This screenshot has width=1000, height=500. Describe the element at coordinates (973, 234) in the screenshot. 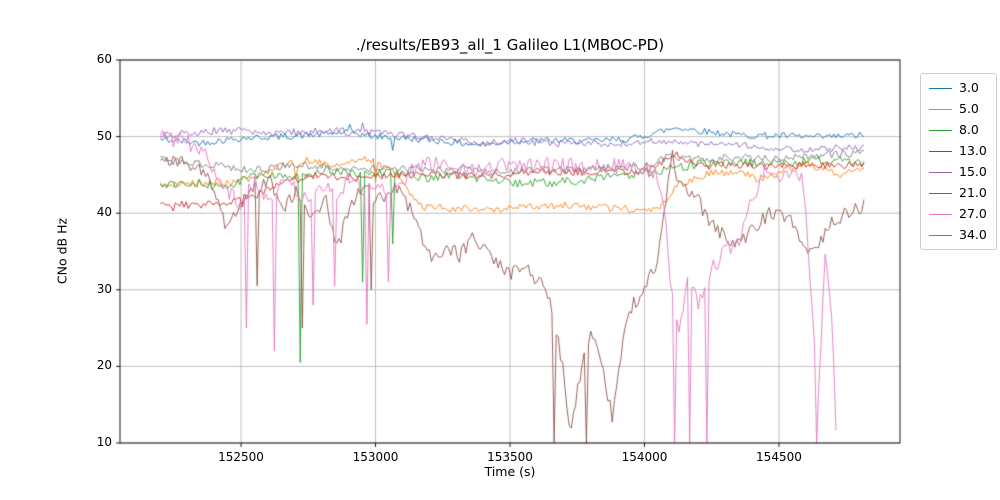

I see `legend-label: 34.0` at that location.